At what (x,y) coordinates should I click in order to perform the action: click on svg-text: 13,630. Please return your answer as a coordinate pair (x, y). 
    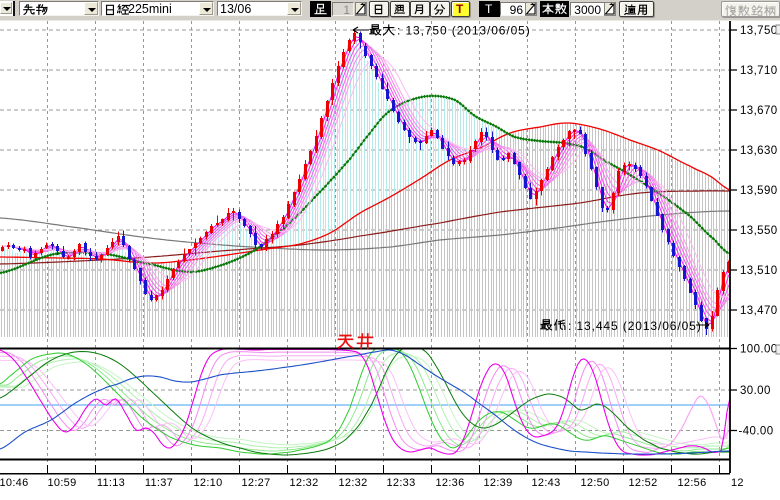
    Looking at the image, I should click on (759, 151).